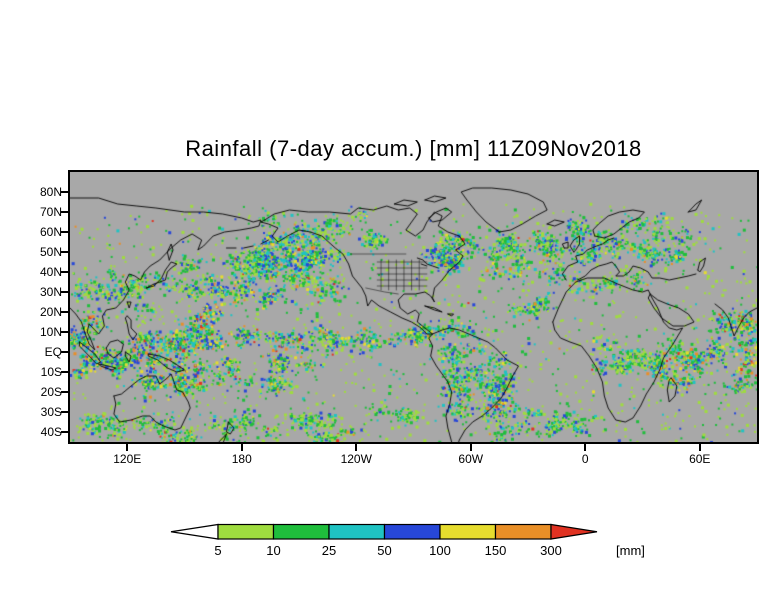  What do you see at coordinates (630, 550) in the screenshot?
I see `colorbar-unit-label: [mm]` at bounding box center [630, 550].